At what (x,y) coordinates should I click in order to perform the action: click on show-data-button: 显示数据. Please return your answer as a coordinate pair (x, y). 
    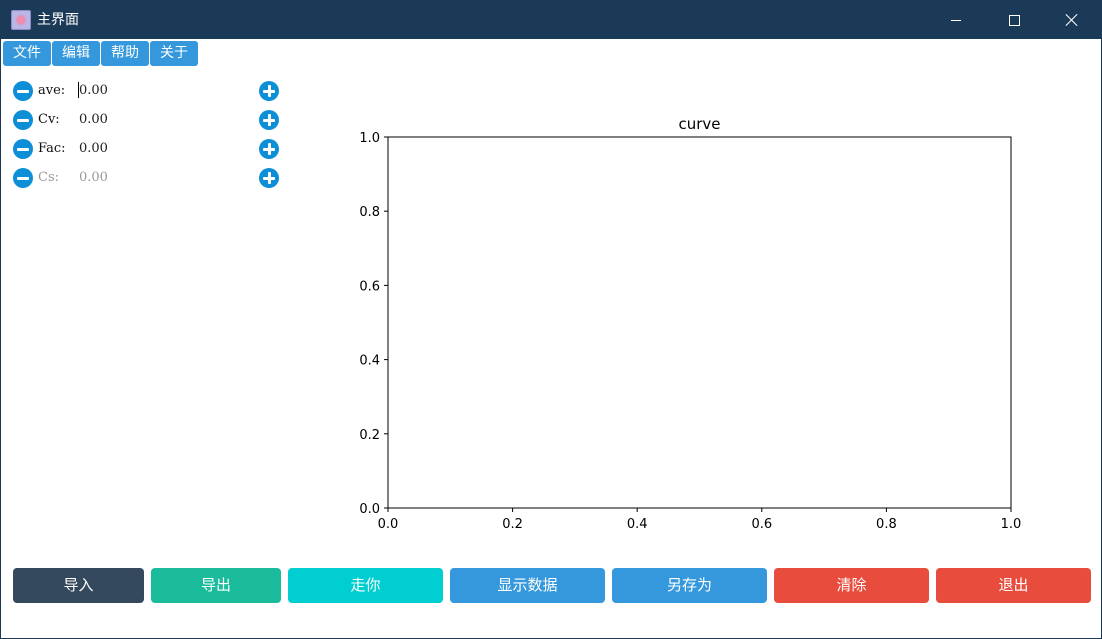
    Looking at the image, I should click on (527, 585).